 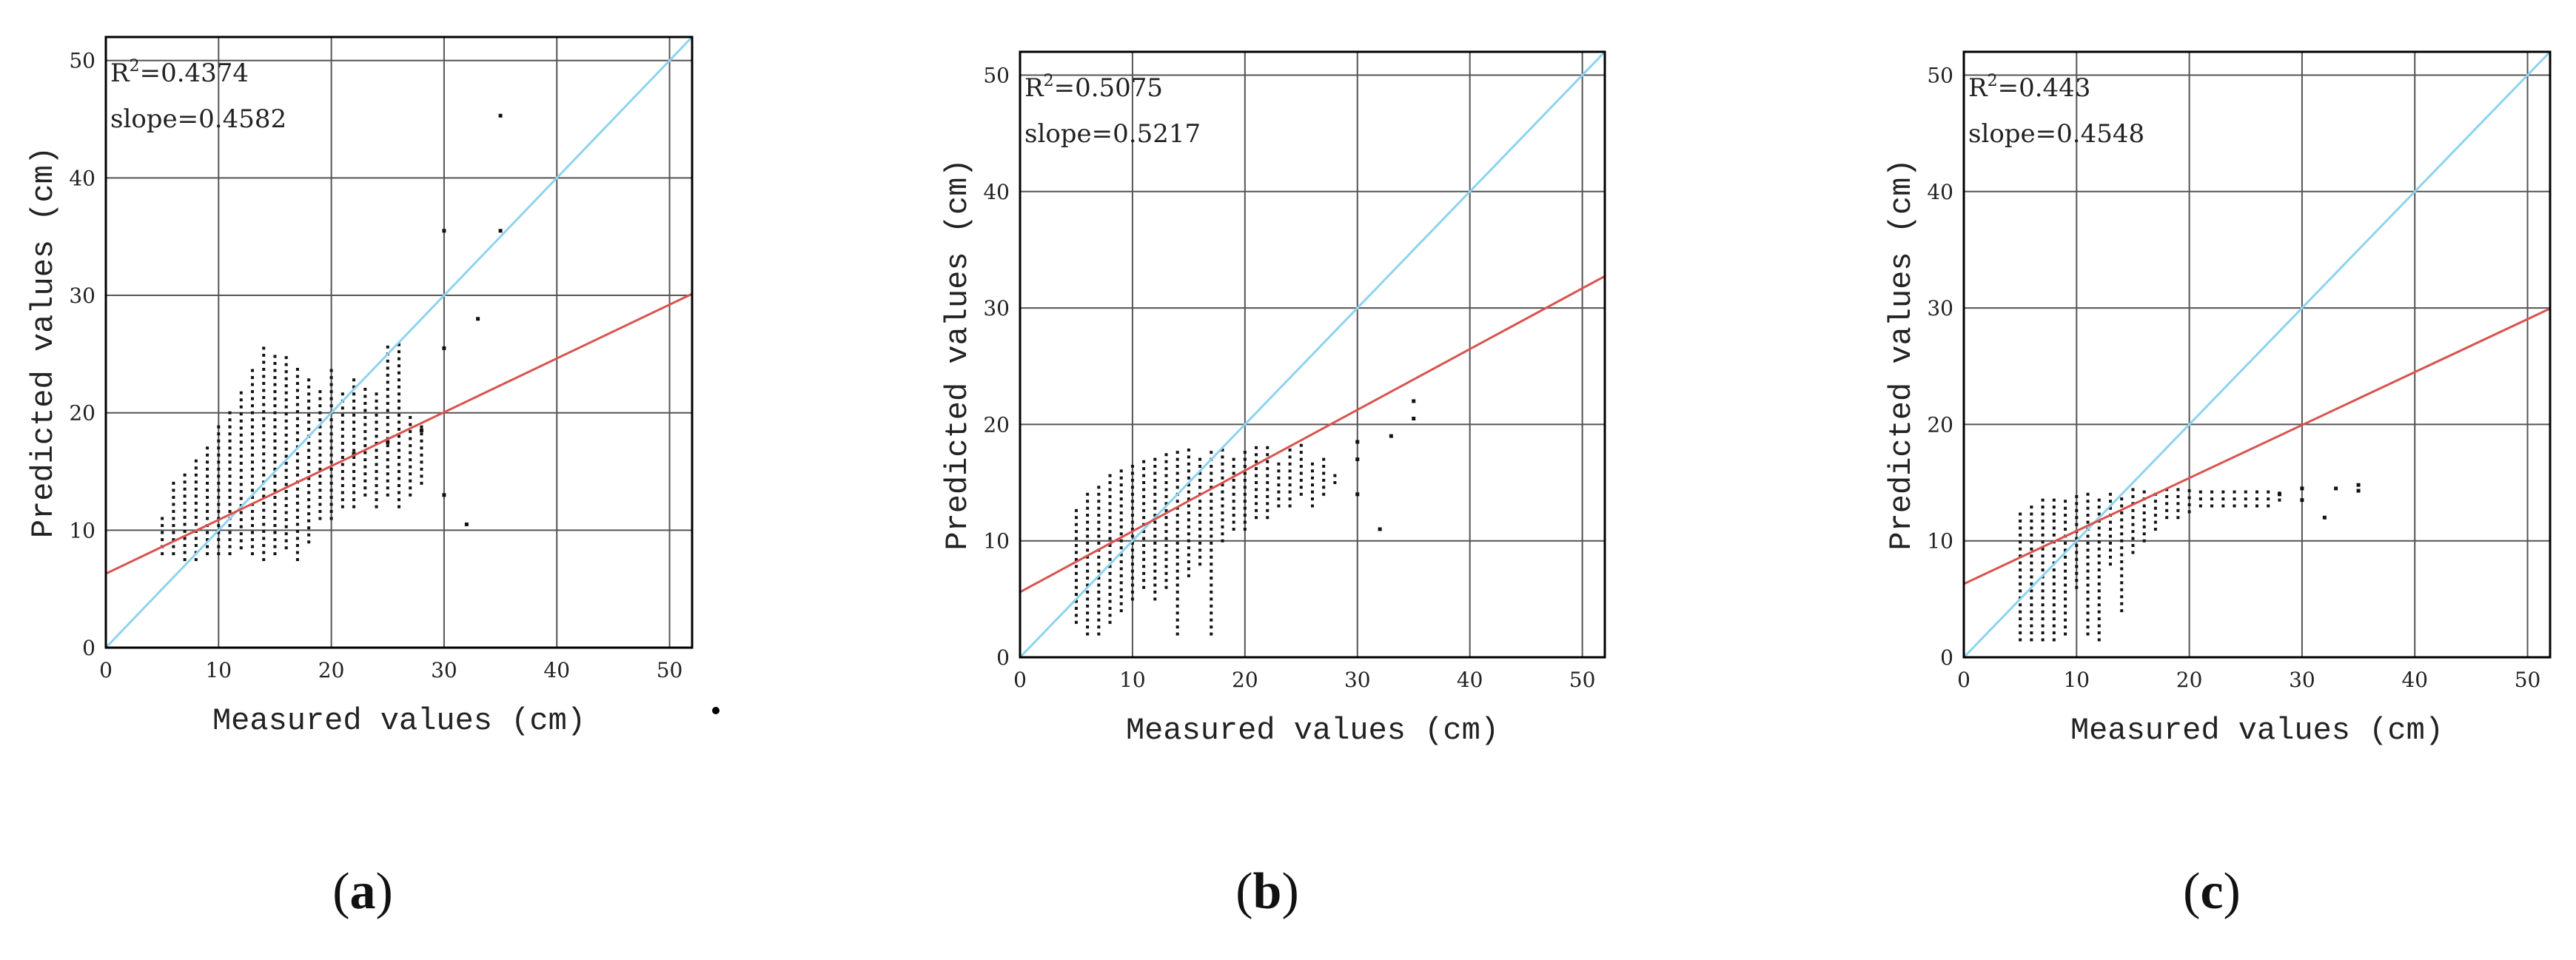 What do you see at coordinates (82, 295) in the screenshot?
I see `y-tick-label: 30` at bounding box center [82, 295].